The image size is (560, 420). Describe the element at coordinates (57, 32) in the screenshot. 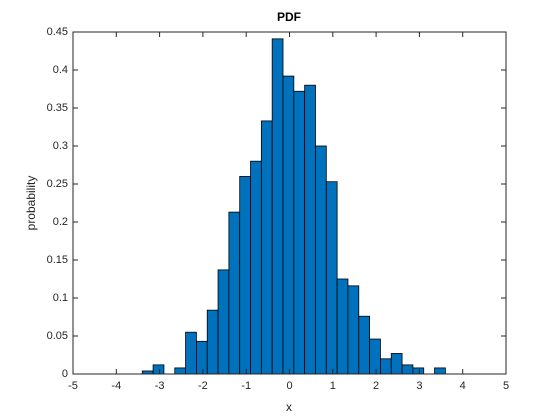

I see `y-tick-label: 0.45` at that location.